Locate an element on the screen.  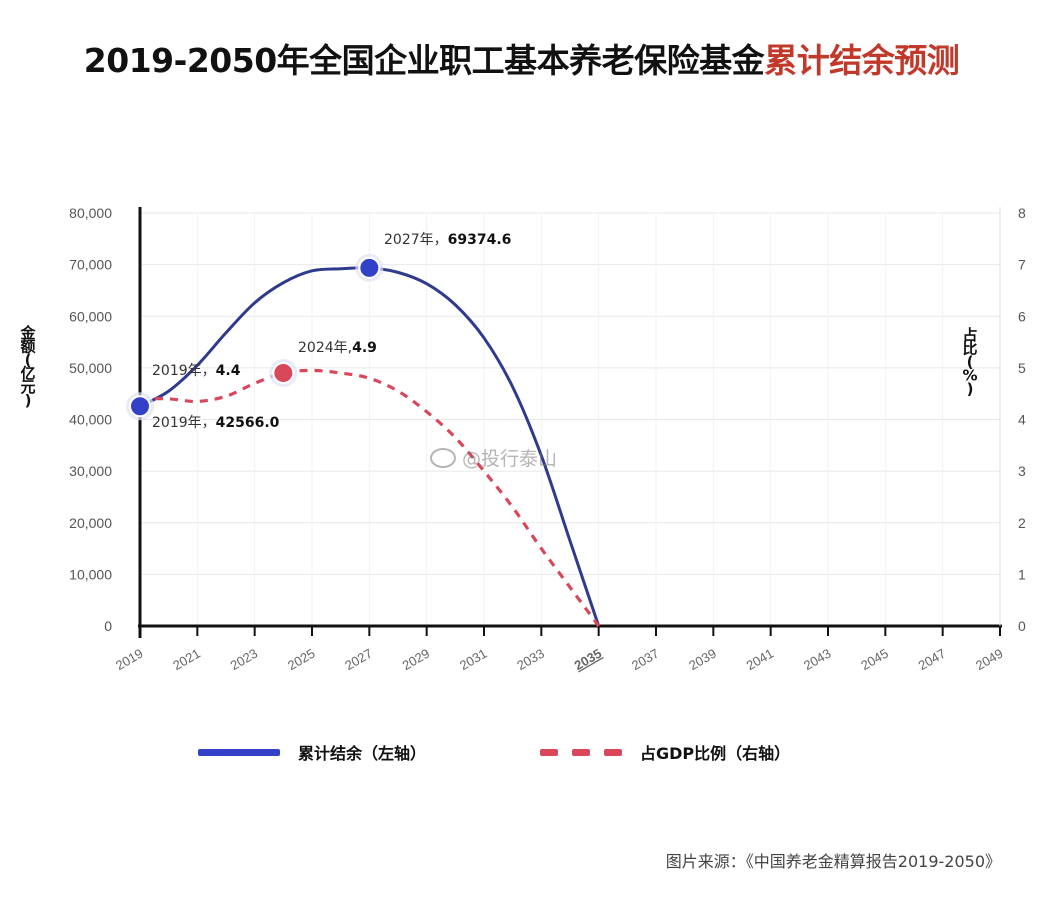
y-tick-label-right: 6 is located at coordinates (1022, 316).